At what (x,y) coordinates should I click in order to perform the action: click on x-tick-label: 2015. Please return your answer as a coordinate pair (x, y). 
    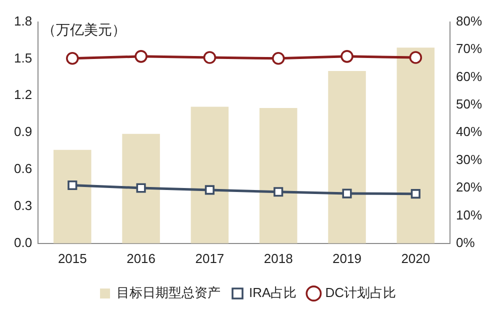
    Looking at the image, I should click on (72, 258).